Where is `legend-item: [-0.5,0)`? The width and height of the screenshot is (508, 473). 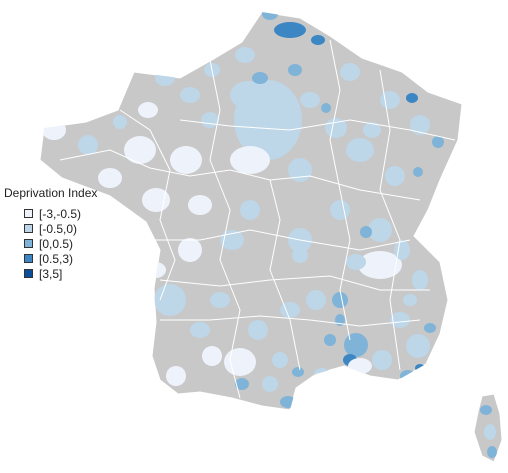
legend-item: [-0.5,0) is located at coordinates (60, 228).